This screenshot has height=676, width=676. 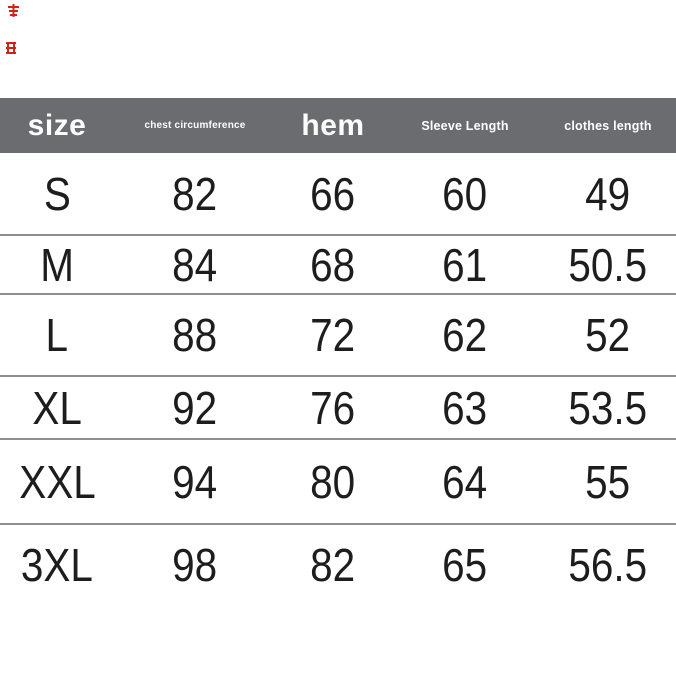 What do you see at coordinates (57, 264) in the screenshot?
I see `row-label: M` at bounding box center [57, 264].